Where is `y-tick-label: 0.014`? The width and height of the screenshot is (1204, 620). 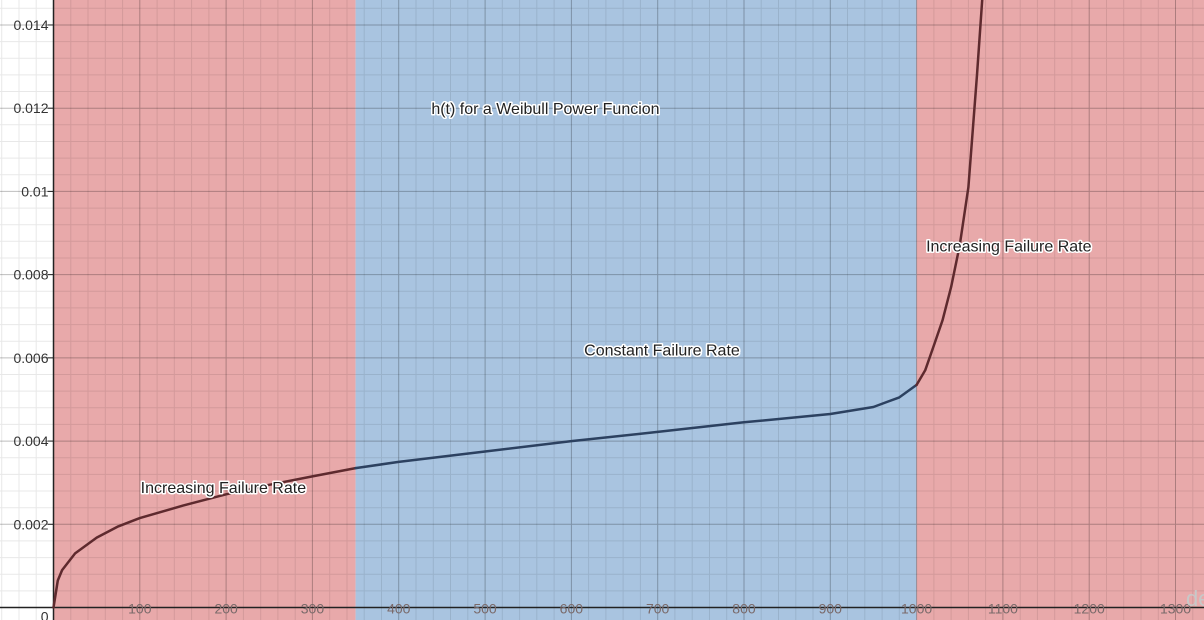
y-tick-label: 0.014 is located at coordinates (30, 25).